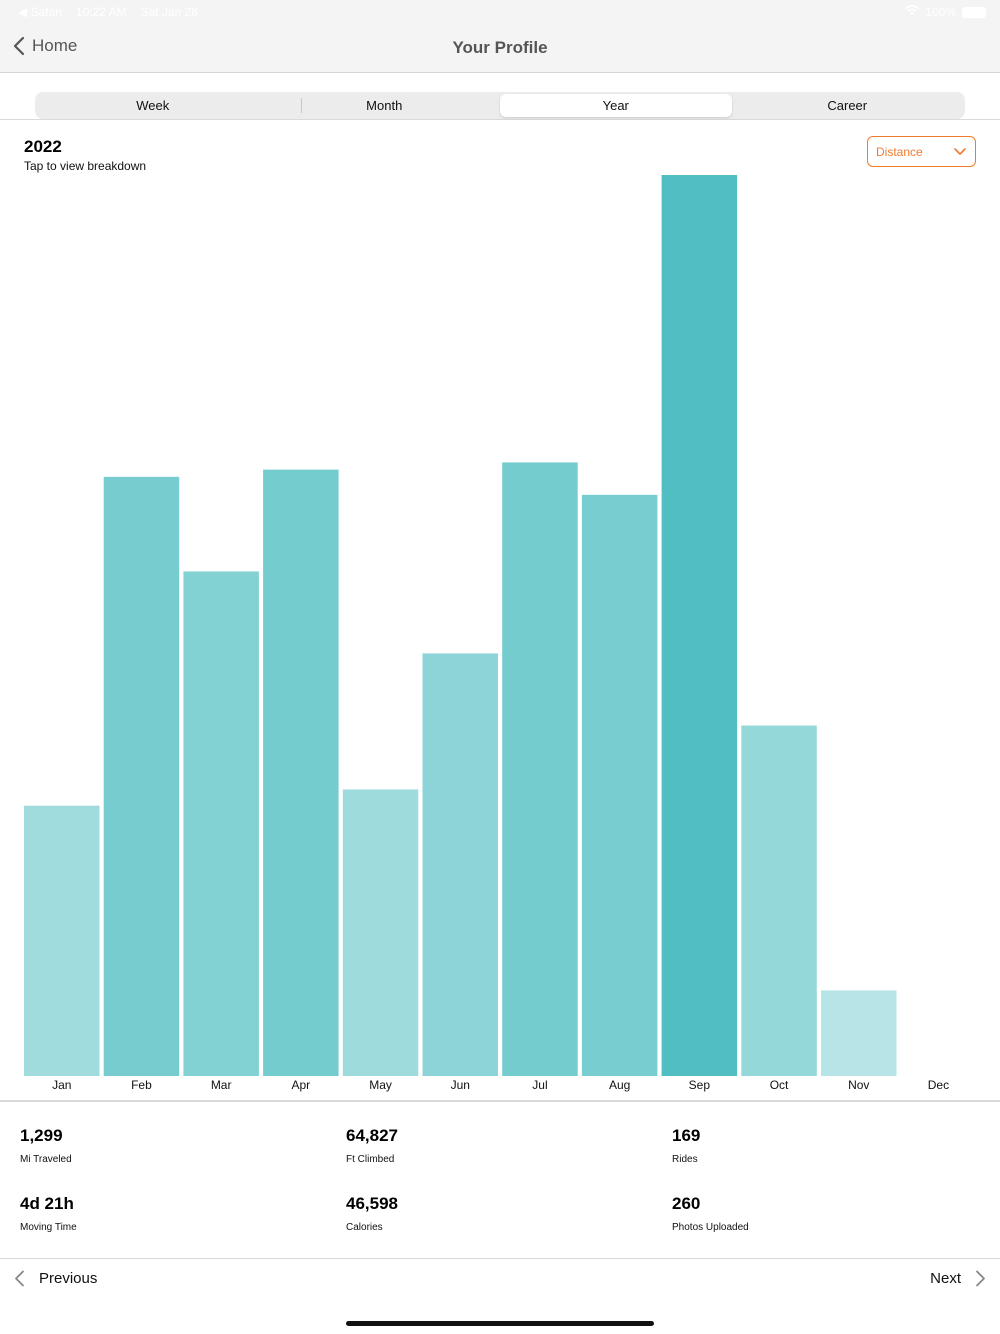 This screenshot has width=1000, height=1334. I want to click on bar-aug, so click(619, 785).